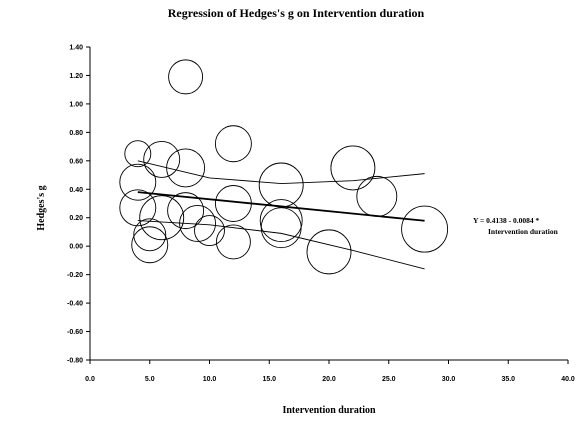 The width and height of the screenshot is (587, 424). What do you see at coordinates (508, 379) in the screenshot?
I see `x-tick-label: 35.0` at bounding box center [508, 379].